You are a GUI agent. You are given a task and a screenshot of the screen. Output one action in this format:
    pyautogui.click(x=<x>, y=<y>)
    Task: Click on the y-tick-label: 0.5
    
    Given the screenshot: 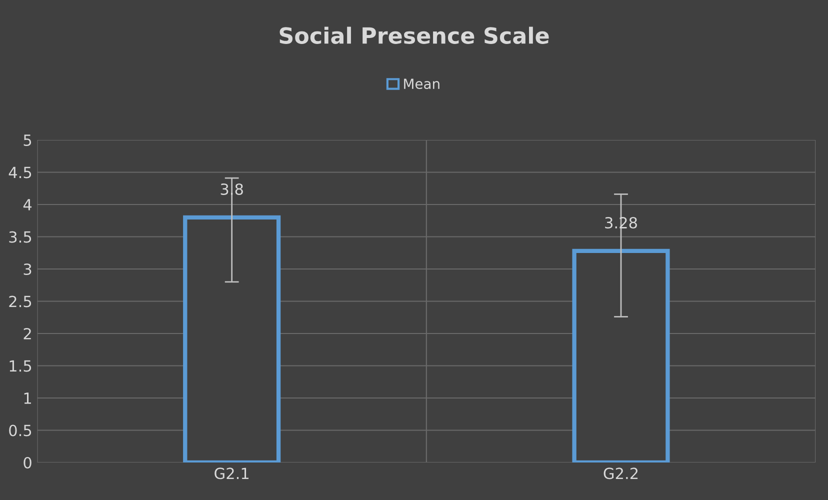 What is the action you would take?
    pyautogui.click(x=20, y=430)
    